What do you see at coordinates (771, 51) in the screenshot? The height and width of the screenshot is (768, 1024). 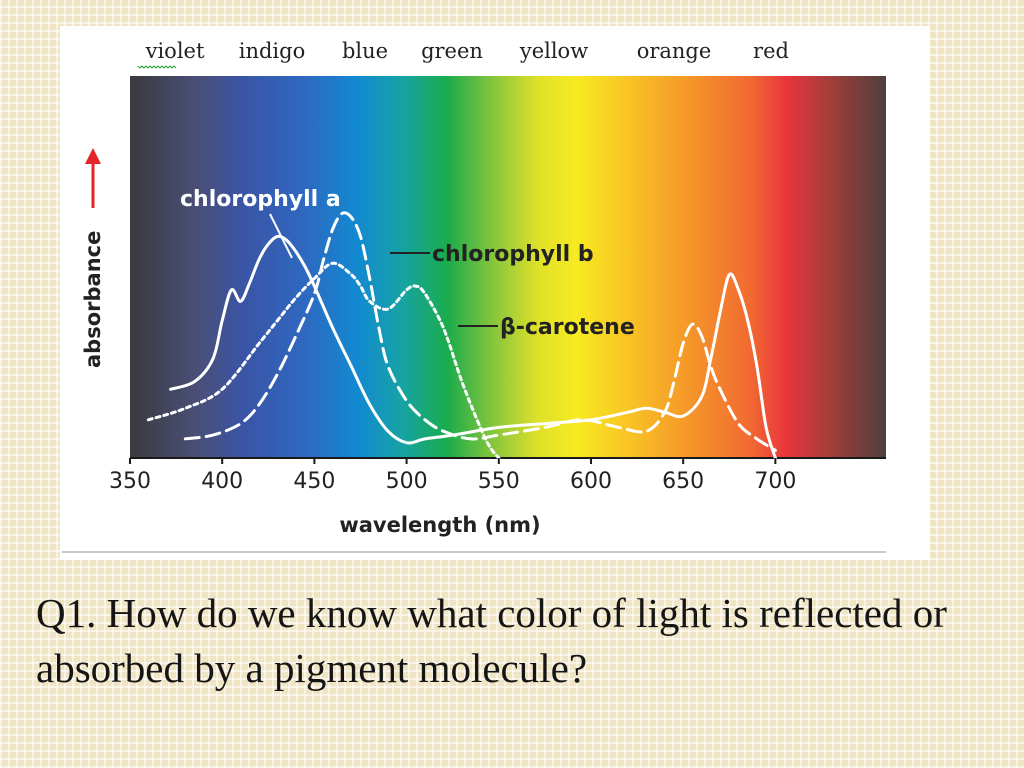 I see `spectrum-label-red: red` at bounding box center [771, 51].